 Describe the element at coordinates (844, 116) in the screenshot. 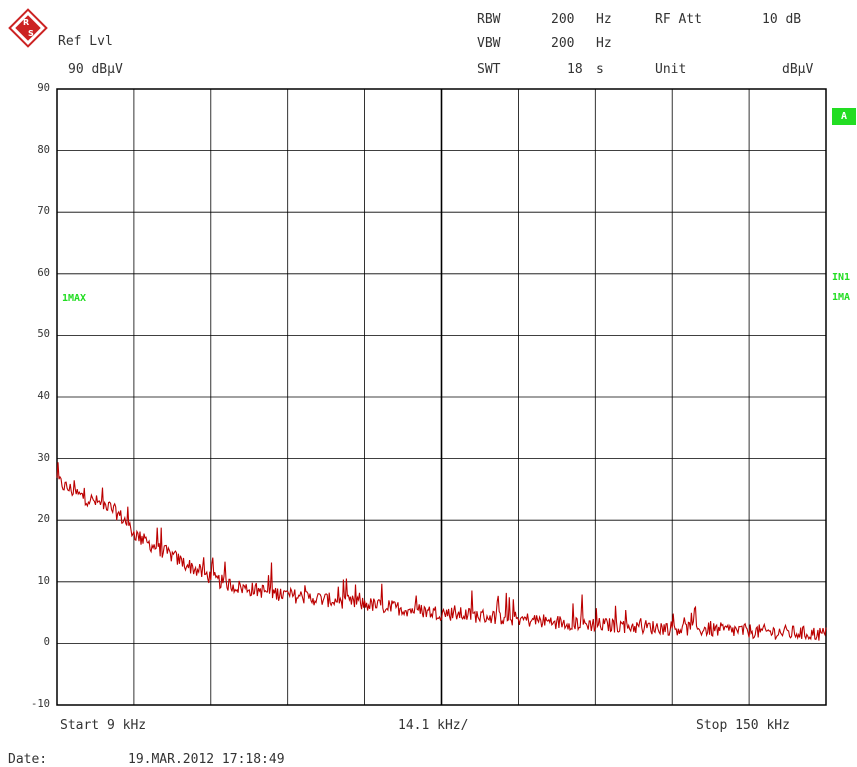

I see `trace-a-badge: A` at that location.